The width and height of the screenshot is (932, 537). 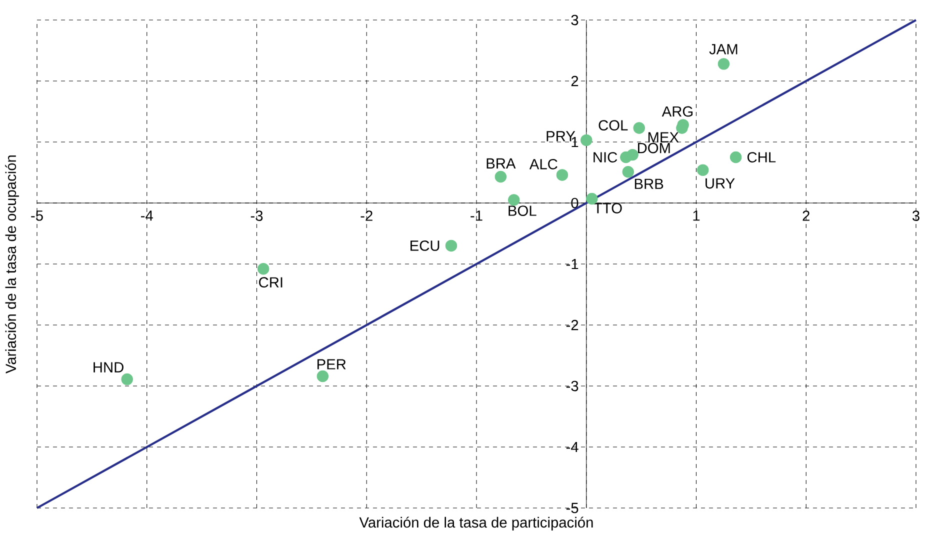 I want to click on x-tick-label: -5, so click(x=37, y=215).